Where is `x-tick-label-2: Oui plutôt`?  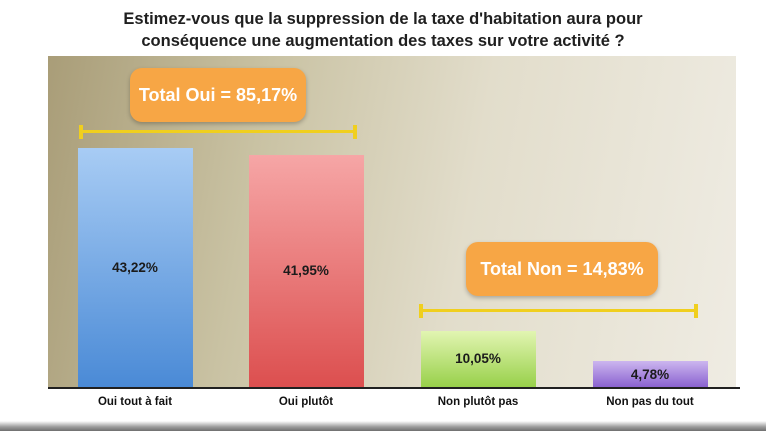 x-tick-label-2: Oui plutôt is located at coordinates (306, 402).